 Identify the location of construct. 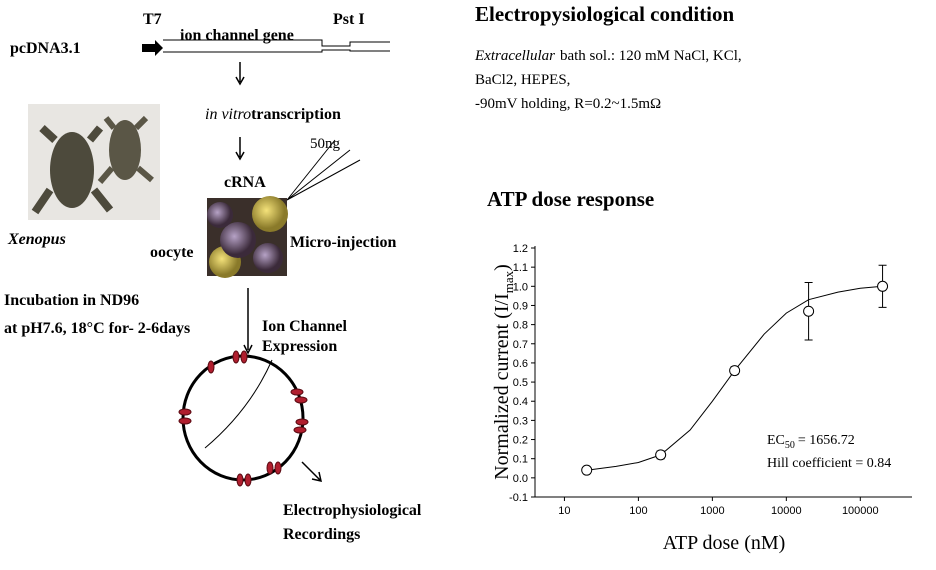
(276, 46).